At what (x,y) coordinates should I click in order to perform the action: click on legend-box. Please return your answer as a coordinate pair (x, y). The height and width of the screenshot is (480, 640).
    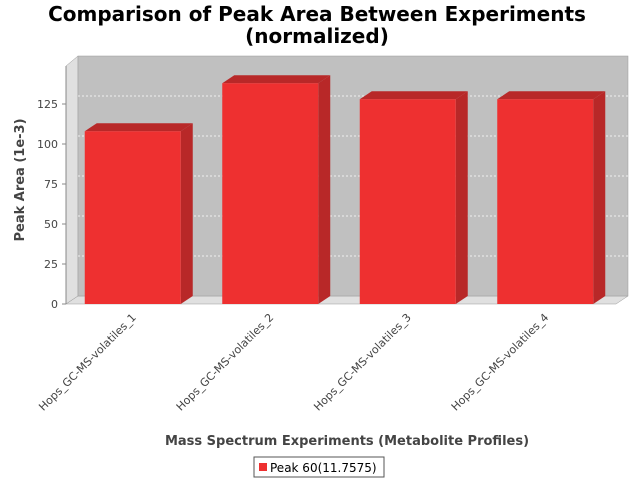
    Looking at the image, I should click on (319, 467).